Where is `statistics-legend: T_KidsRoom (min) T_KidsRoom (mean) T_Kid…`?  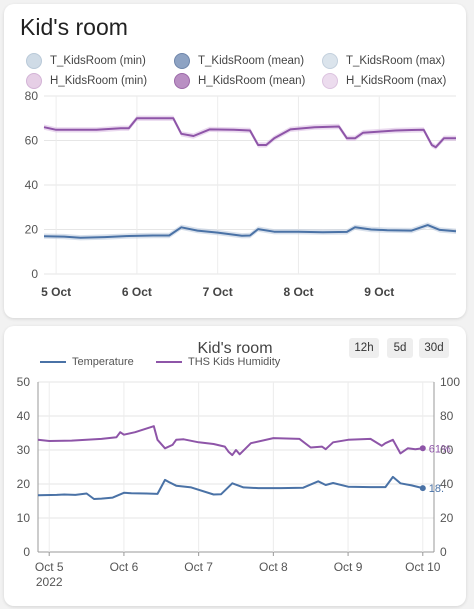
statistics-legend: T_KidsRoom (min) T_KidsRoom (mean) T_Kid… is located at coordinates (235, 72).